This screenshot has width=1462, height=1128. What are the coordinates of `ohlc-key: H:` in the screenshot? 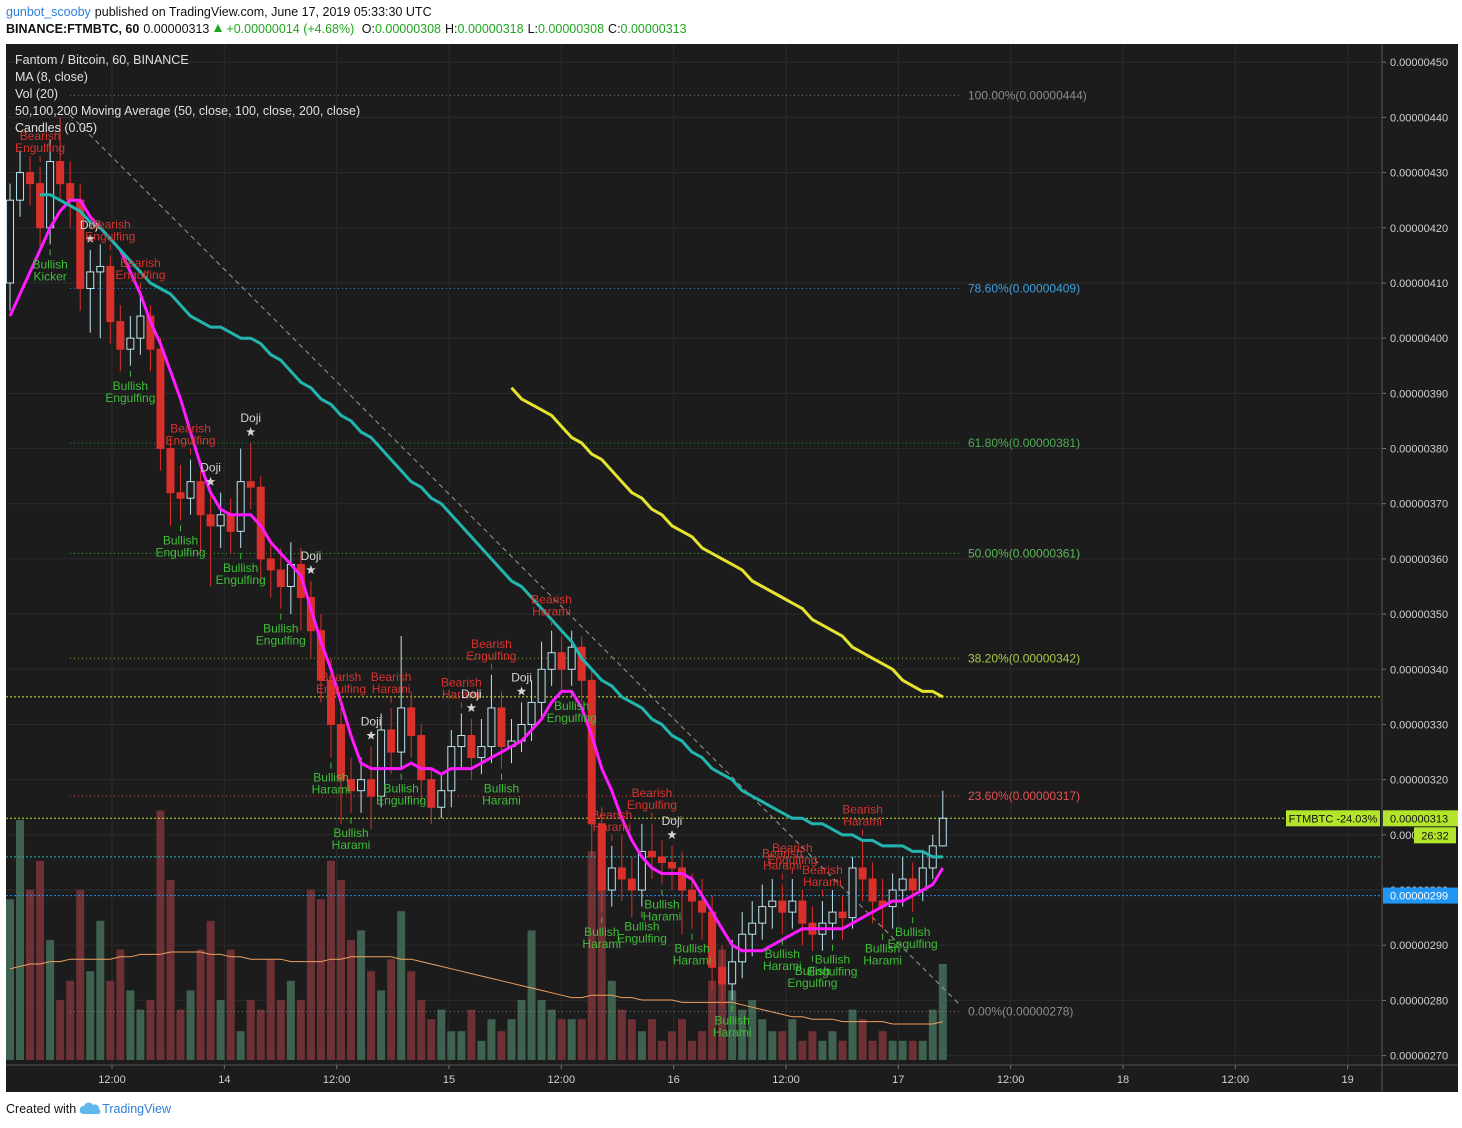 It's located at (451, 29).